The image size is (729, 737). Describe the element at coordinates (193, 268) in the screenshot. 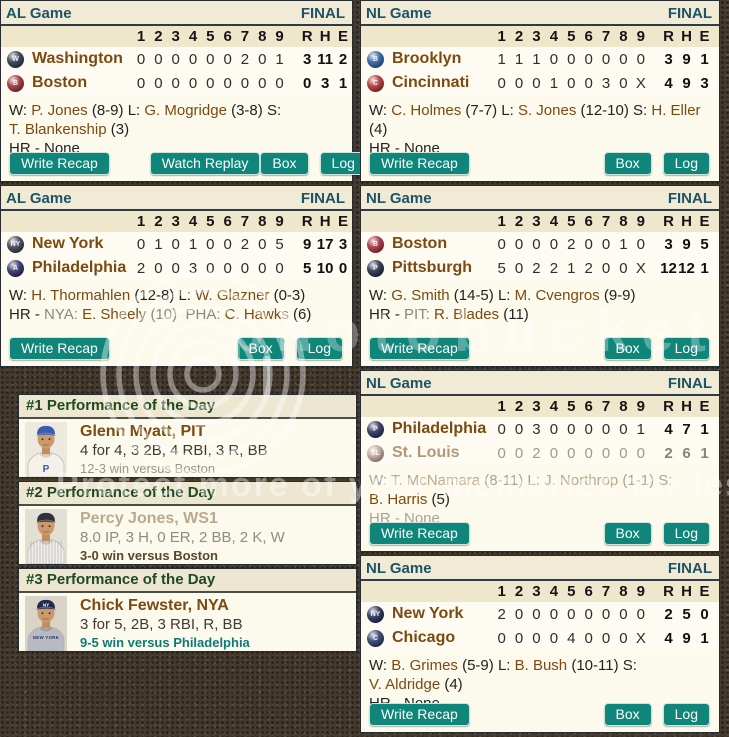

I see `inning-score: 3` at that location.